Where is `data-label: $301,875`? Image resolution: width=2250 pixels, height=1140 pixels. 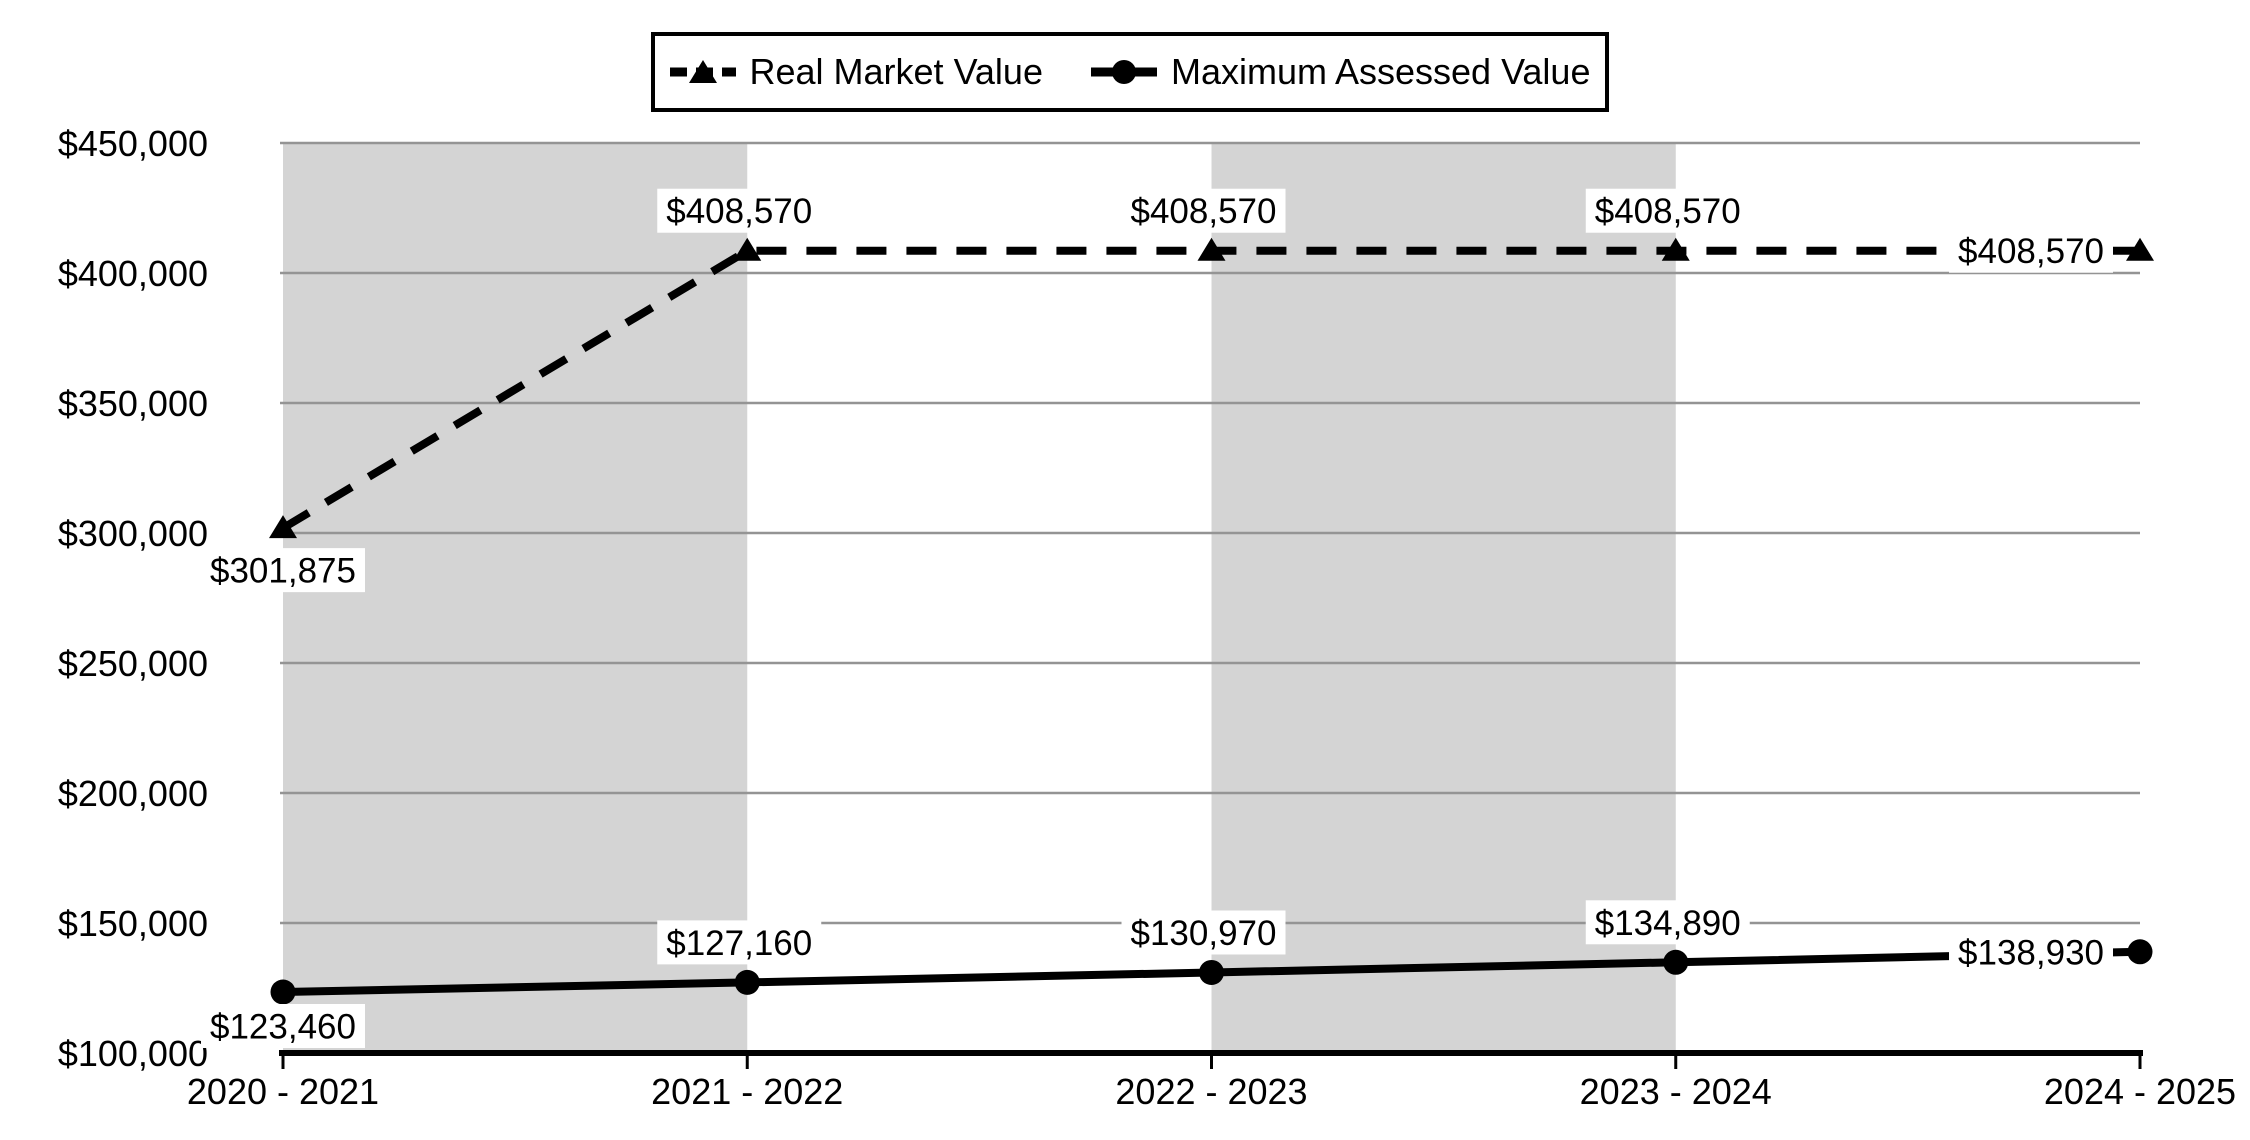 data-label: $301,875 is located at coordinates (283, 571).